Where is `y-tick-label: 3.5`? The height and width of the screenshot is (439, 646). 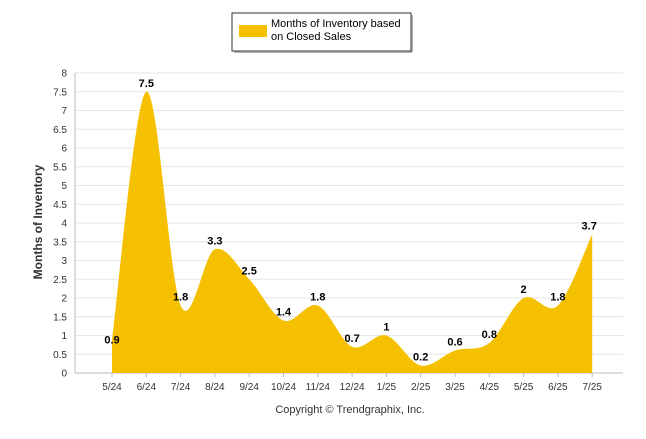 y-tick-label: 3.5 is located at coordinates (60, 242).